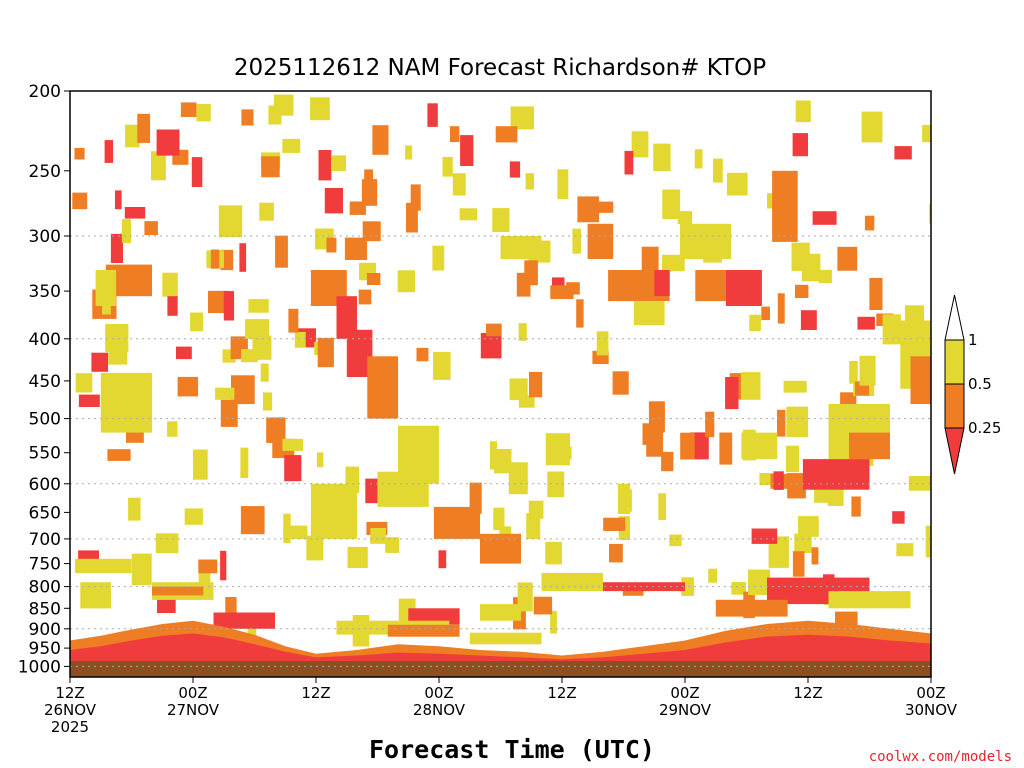 This screenshot has height=768, width=1024. What do you see at coordinates (980, 384) in the screenshot?
I see `legend-label-0-5: 0.5` at bounding box center [980, 384].